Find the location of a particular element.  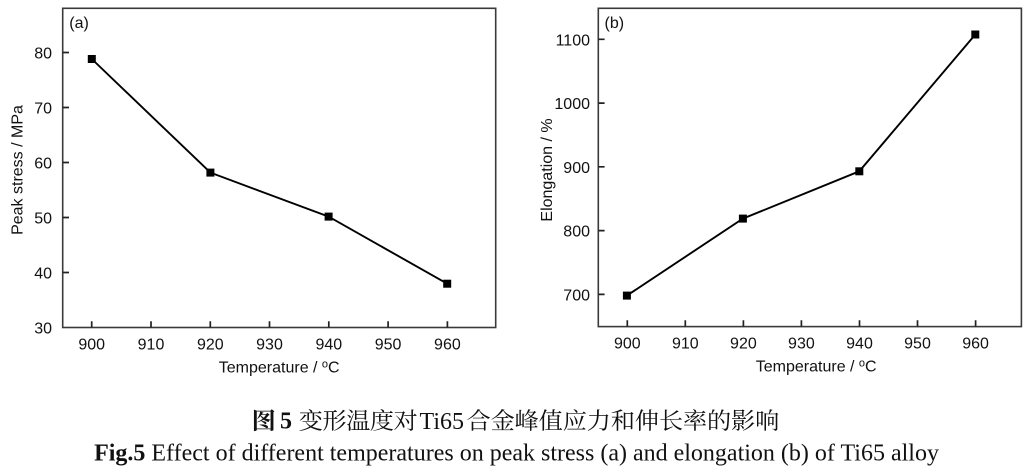

svg-text: 30 is located at coordinates (43, 329).